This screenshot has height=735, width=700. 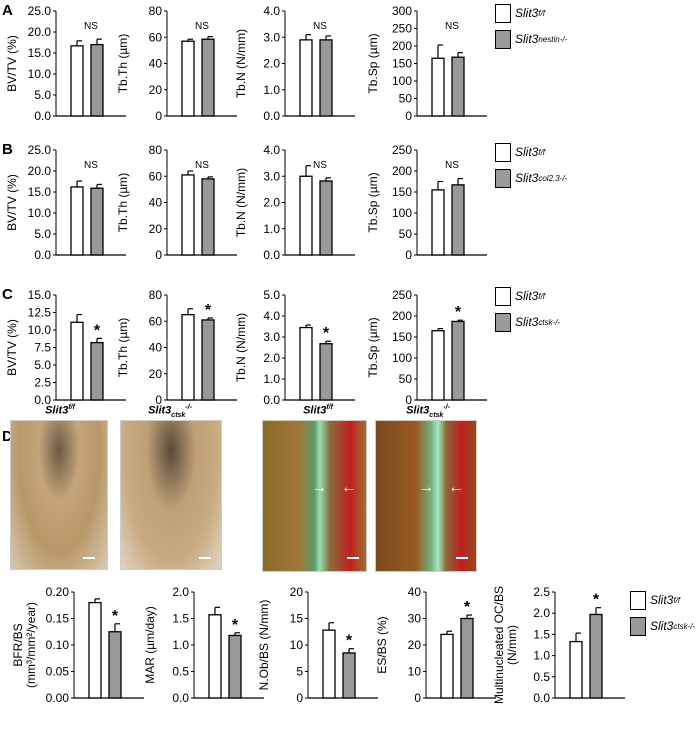 What do you see at coordinates (318, 410) in the screenshot?
I see `image-label-wt-fluorescence: Slit3f/f` at bounding box center [318, 410].